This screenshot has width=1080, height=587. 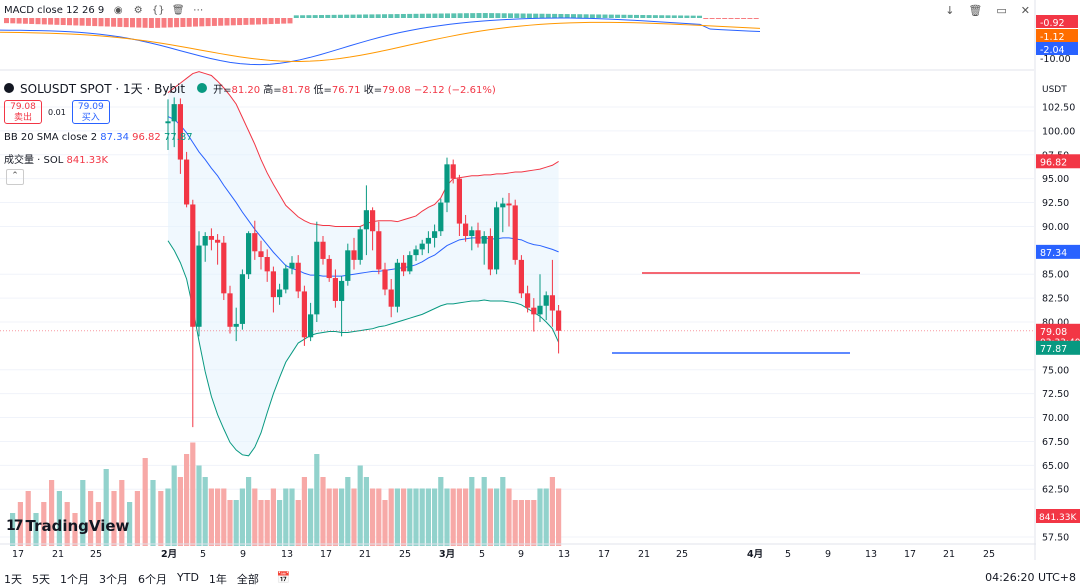 I want to click on symbol-title: SOLUSDT SPOT · 1天 · Bybit, so click(x=103, y=88).